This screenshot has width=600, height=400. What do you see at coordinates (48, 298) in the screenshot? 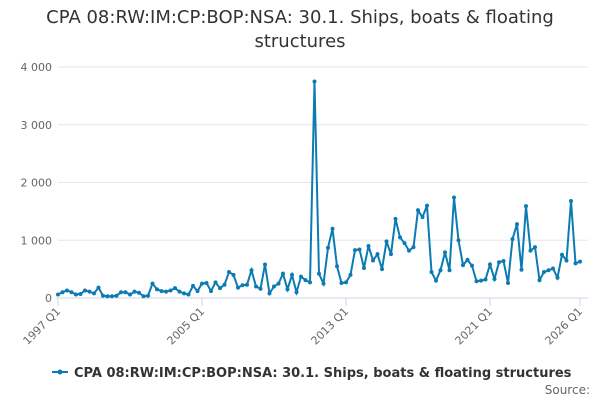
I see `y-tick-label: 0` at bounding box center [48, 298].